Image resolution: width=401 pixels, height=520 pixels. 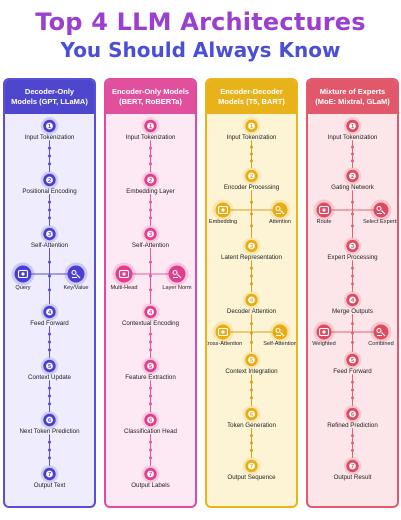 What do you see at coordinates (352, 91) in the screenshot?
I see `panel-title: Mixture of Experts` at bounding box center [352, 91].